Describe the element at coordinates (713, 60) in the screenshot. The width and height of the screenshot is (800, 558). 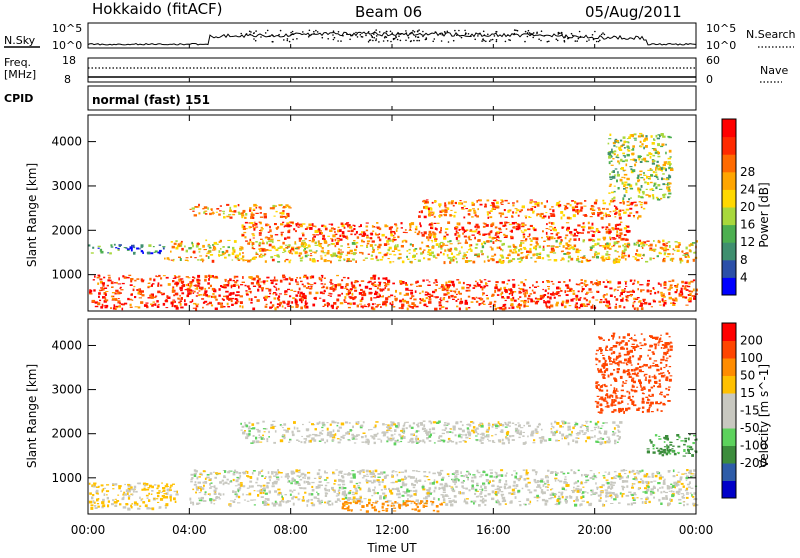
I see `nave-tick-top: 60` at that location.